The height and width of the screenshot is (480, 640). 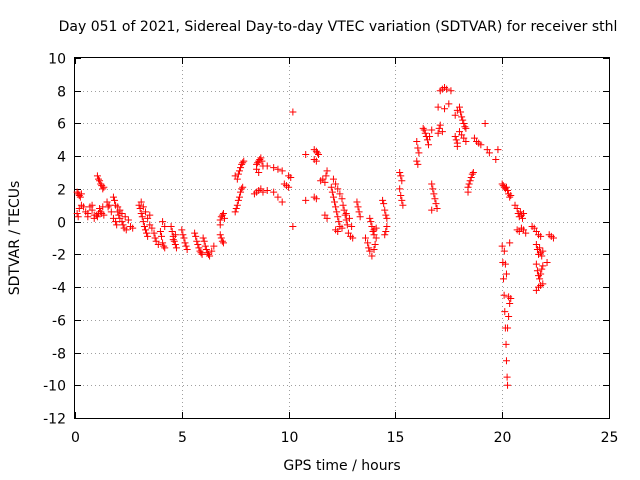 I want to click on x-tick-label: 0, so click(x=75, y=438).